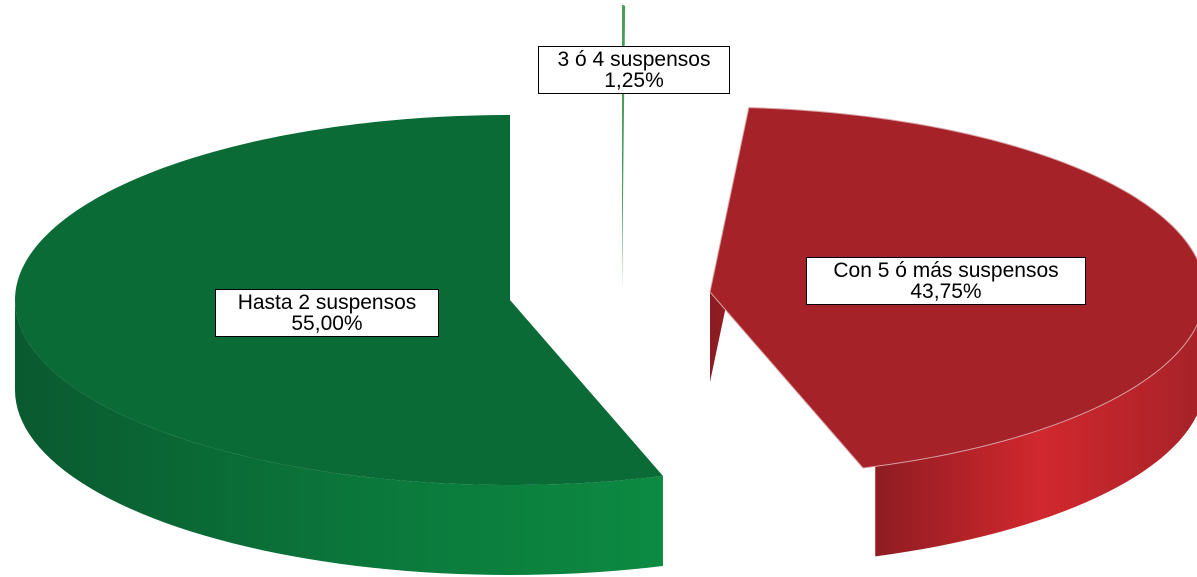 This screenshot has height=577, width=1197. What do you see at coordinates (327, 302) in the screenshot?
I see `slice-label-hasta-2-name: Hasta 2 suspensos` at bounding box center [327, 302].